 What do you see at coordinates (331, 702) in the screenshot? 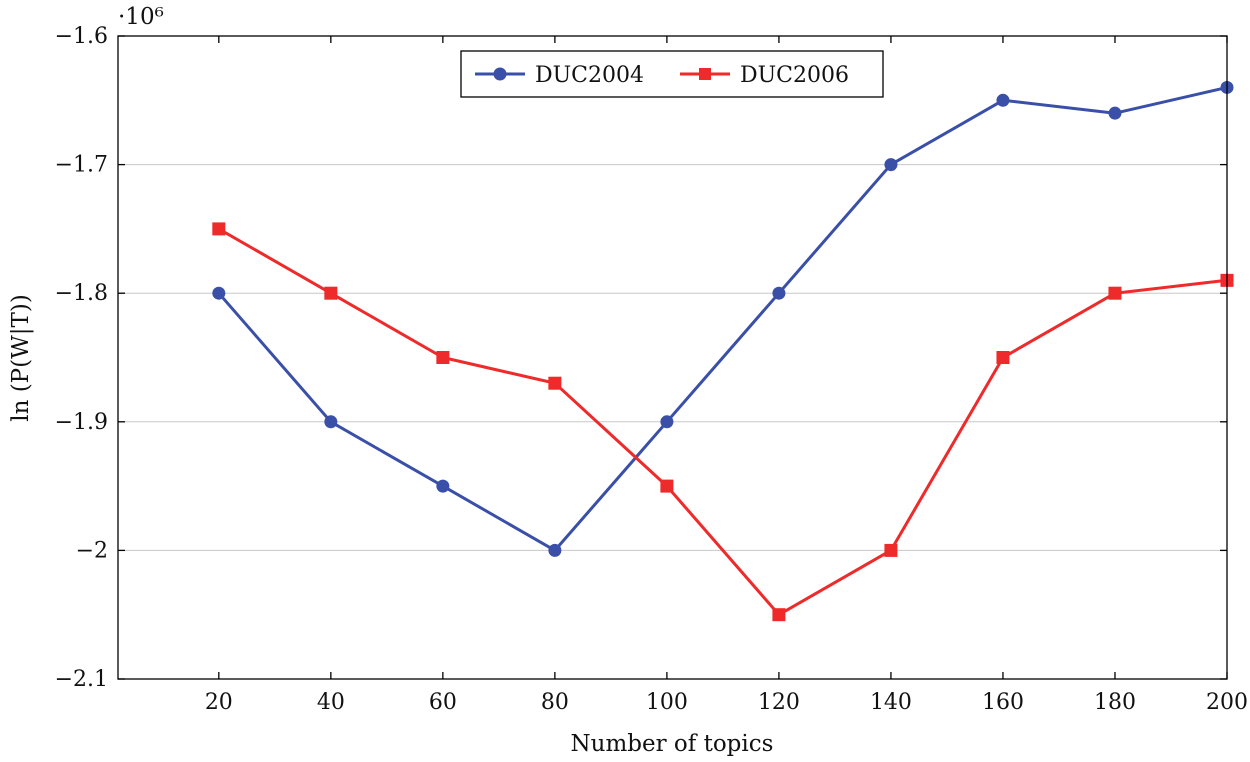
I see `x-tick-label: 40` at bounding box center [331, 702].